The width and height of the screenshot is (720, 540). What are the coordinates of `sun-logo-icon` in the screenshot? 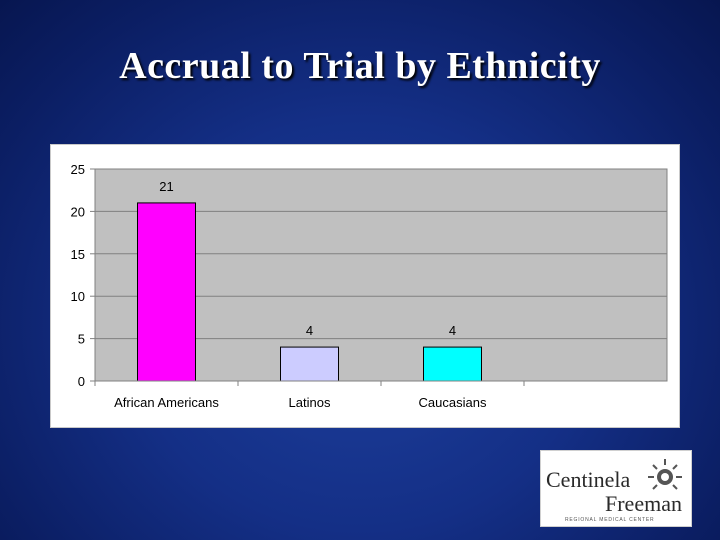 It's located at (665, 475).